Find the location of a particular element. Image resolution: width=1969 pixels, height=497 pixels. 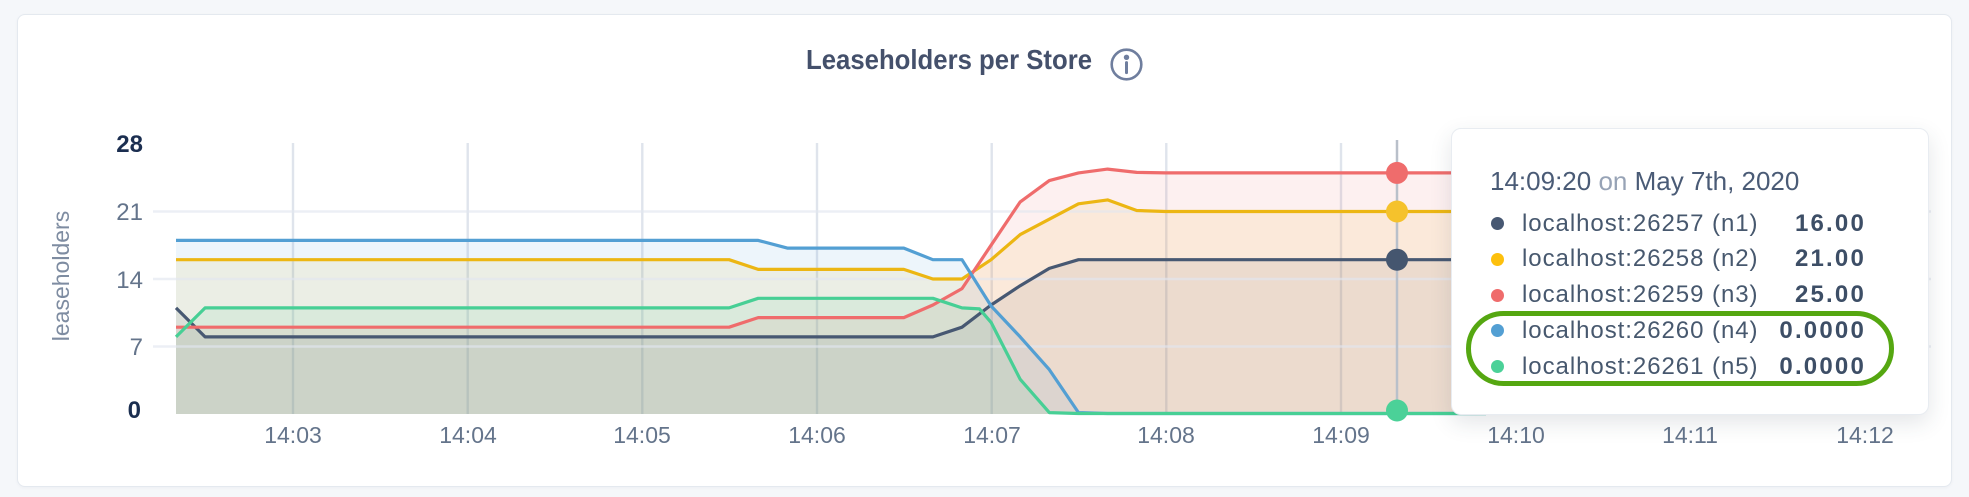

svg-text: 0 is located at coordinates (134, 410).